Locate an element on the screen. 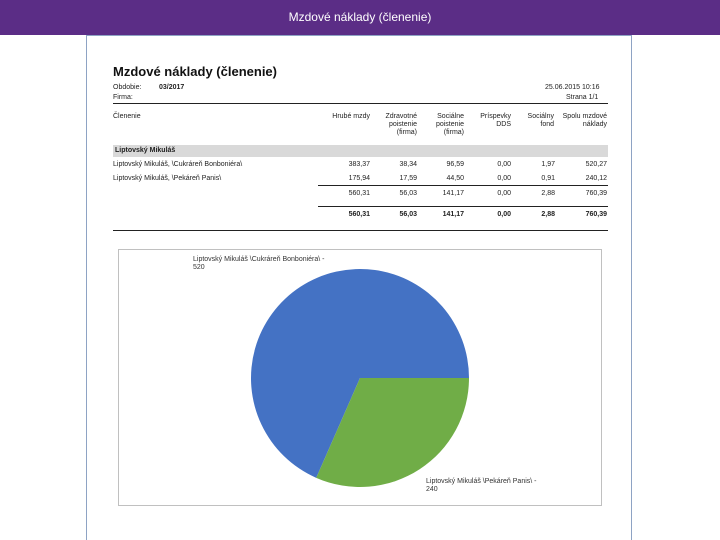 Image resolution: width=720 pixels, height=540 pixels. row-1-fund: 1,97 is located at coordinates (548, 164).